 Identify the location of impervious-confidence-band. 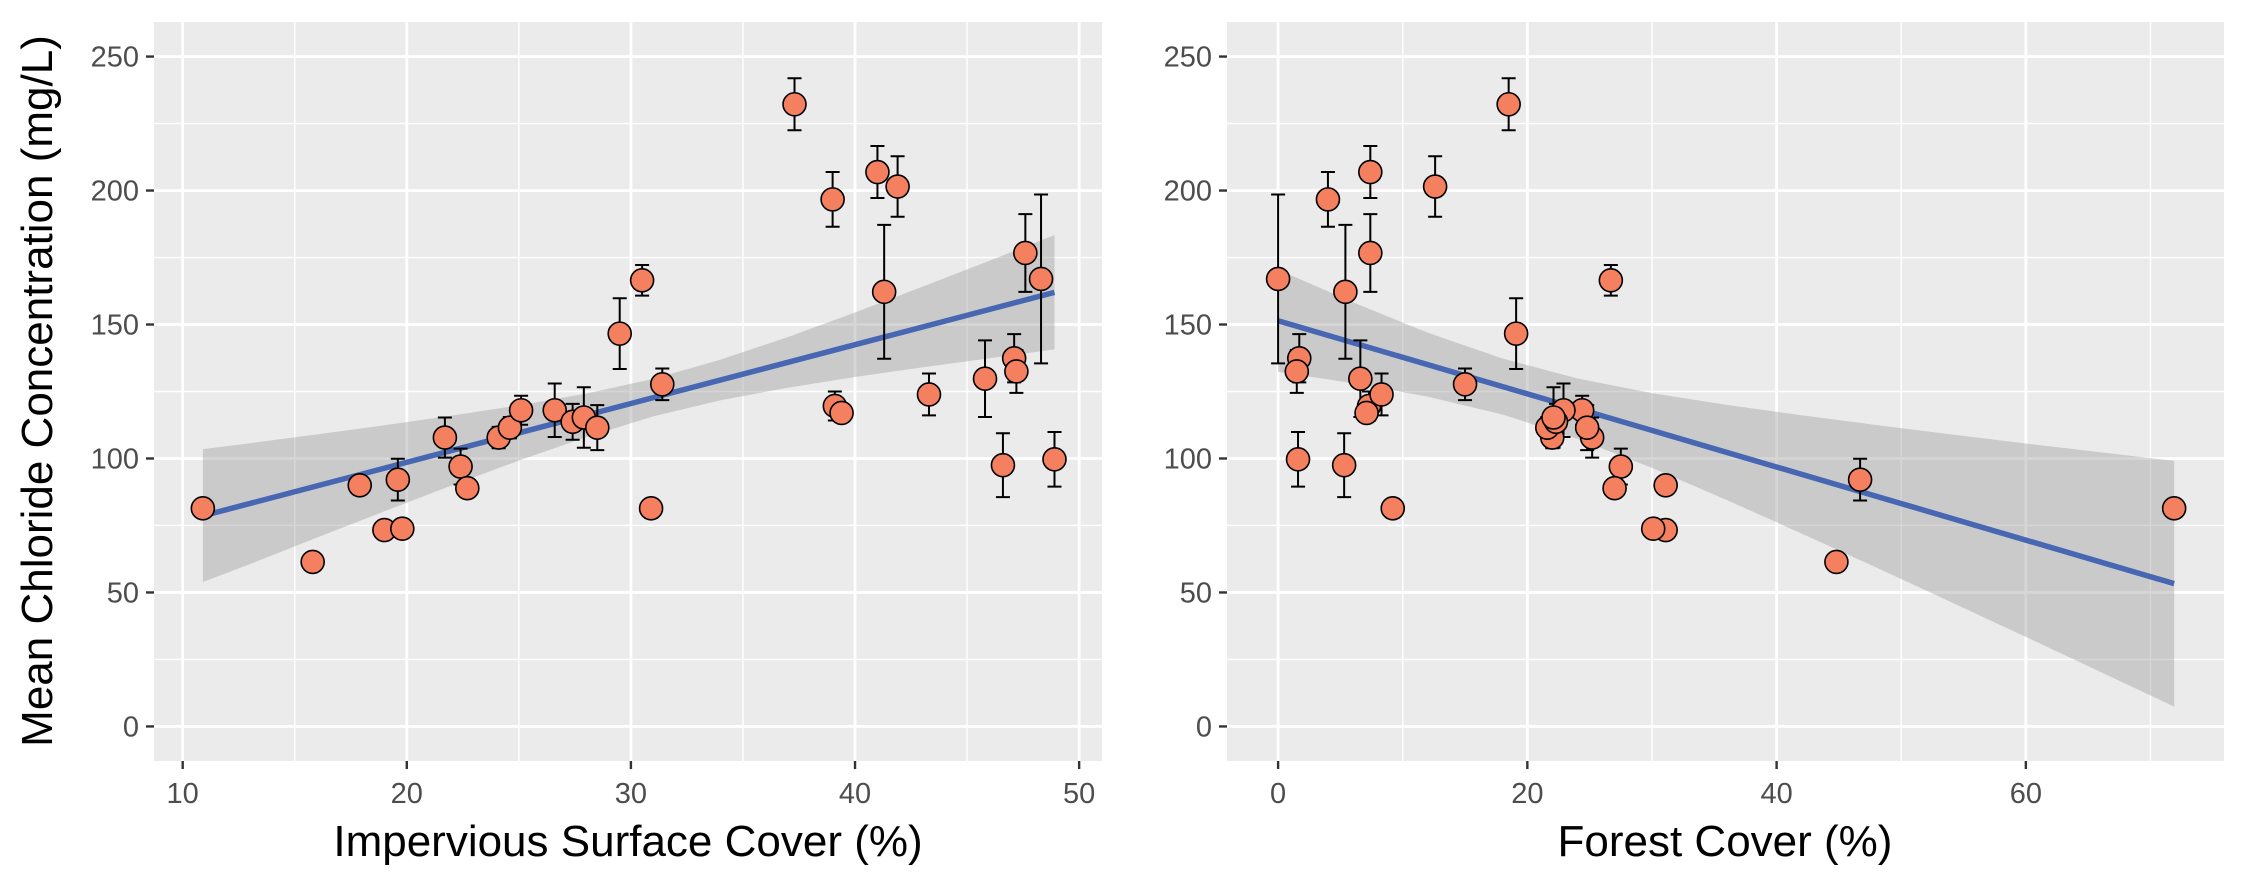
(628, 408).